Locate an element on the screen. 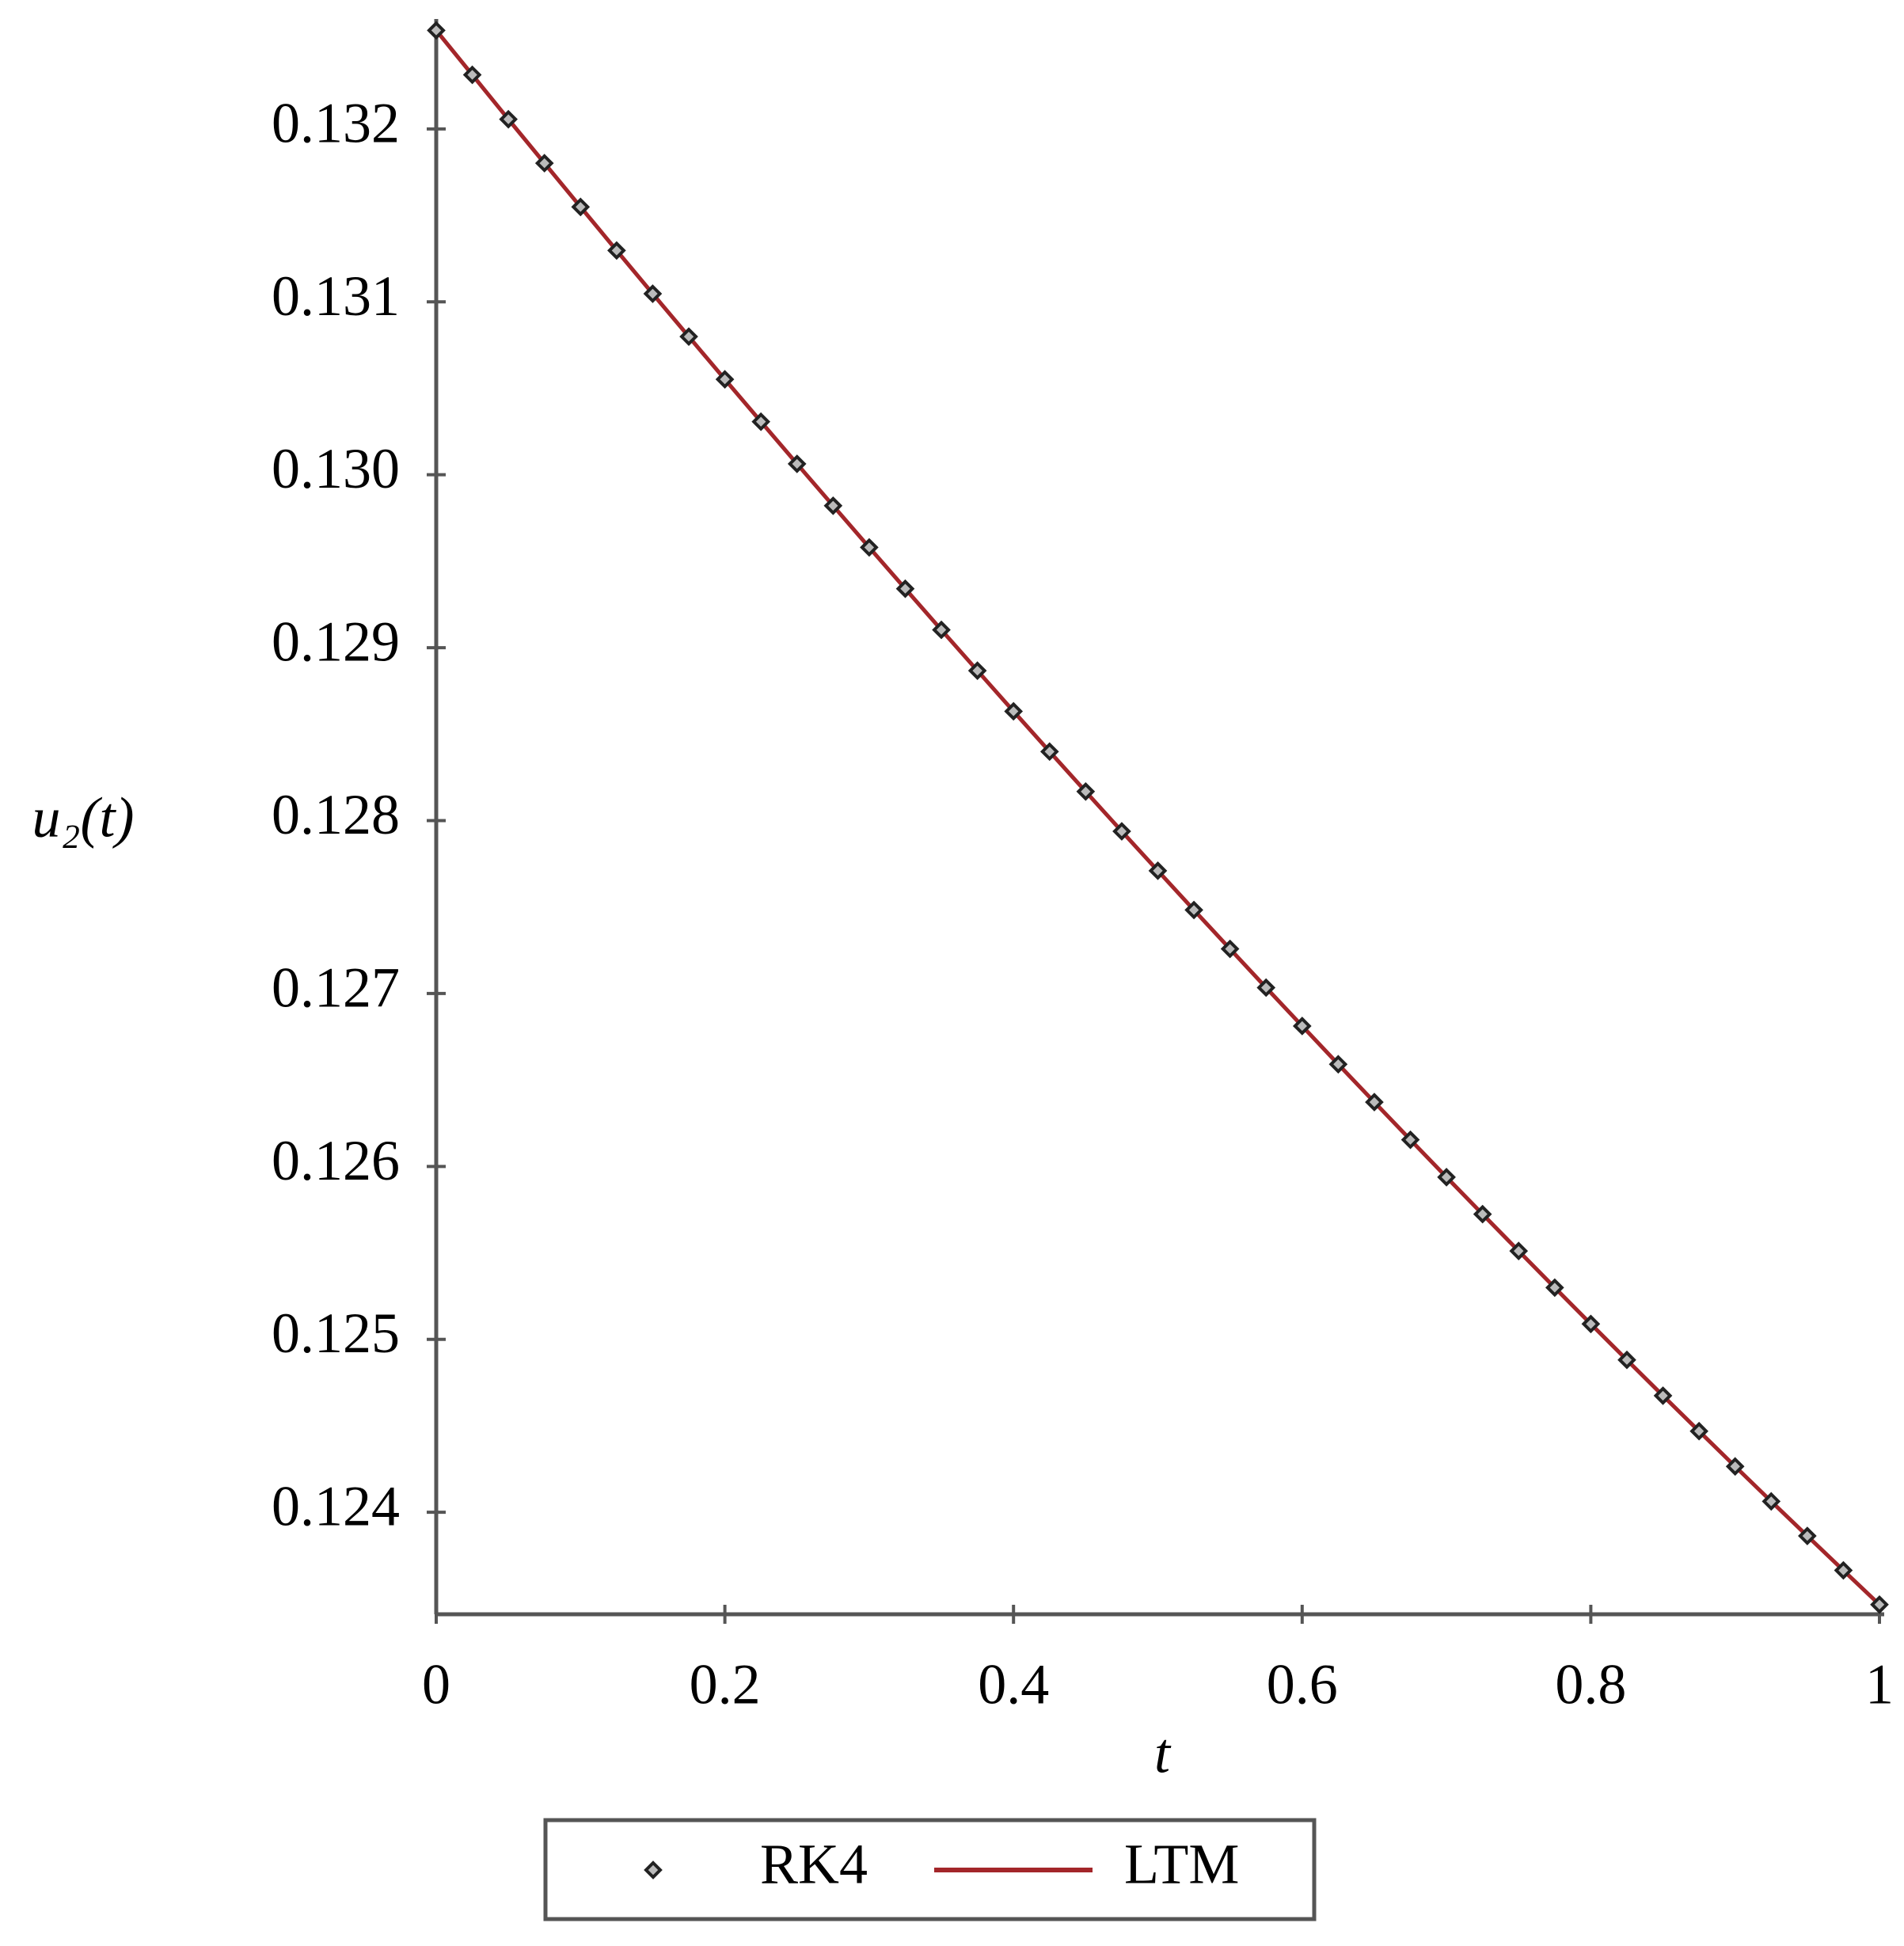 The height and width of the screenshot is (1946, 1904). y-tick-label: 0.126 is located at coordinates (336, 1160).